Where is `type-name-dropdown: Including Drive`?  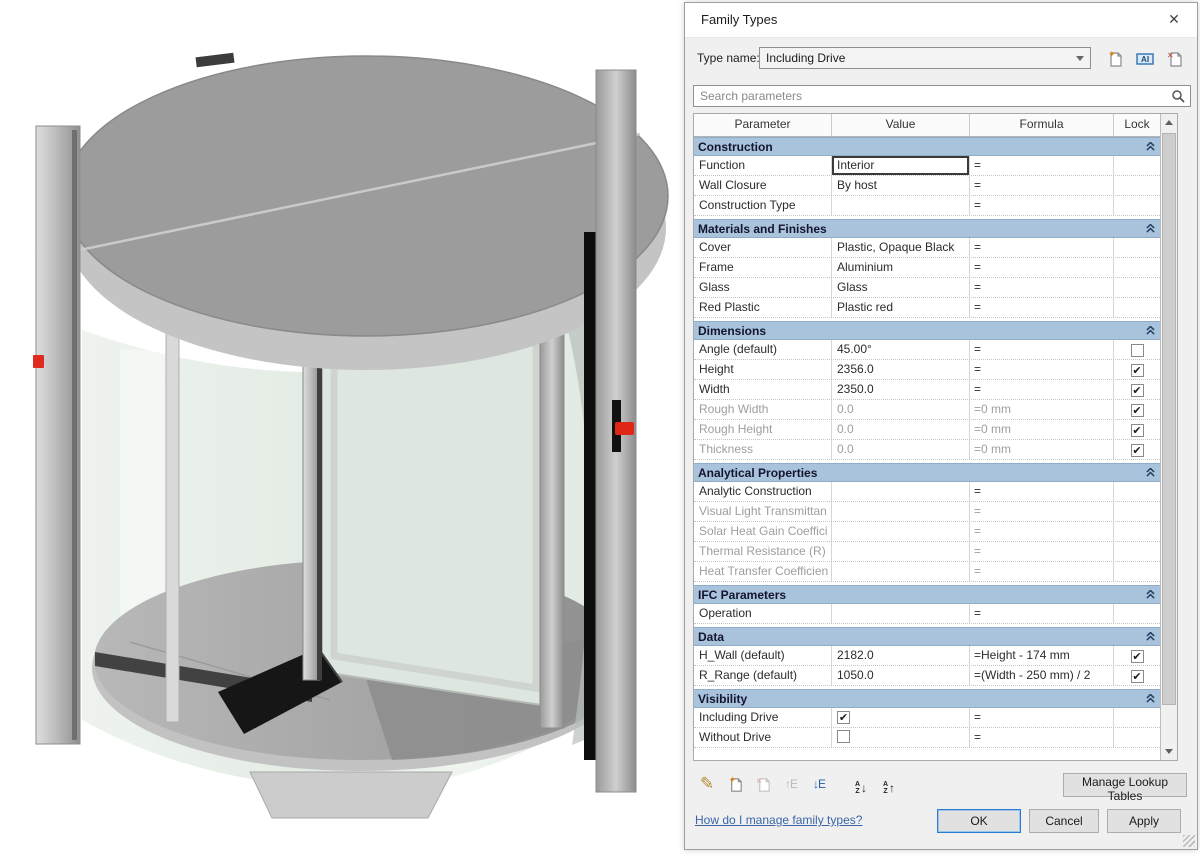
type-name-dropdown: Including Drive is located at coordinates (925, 58).